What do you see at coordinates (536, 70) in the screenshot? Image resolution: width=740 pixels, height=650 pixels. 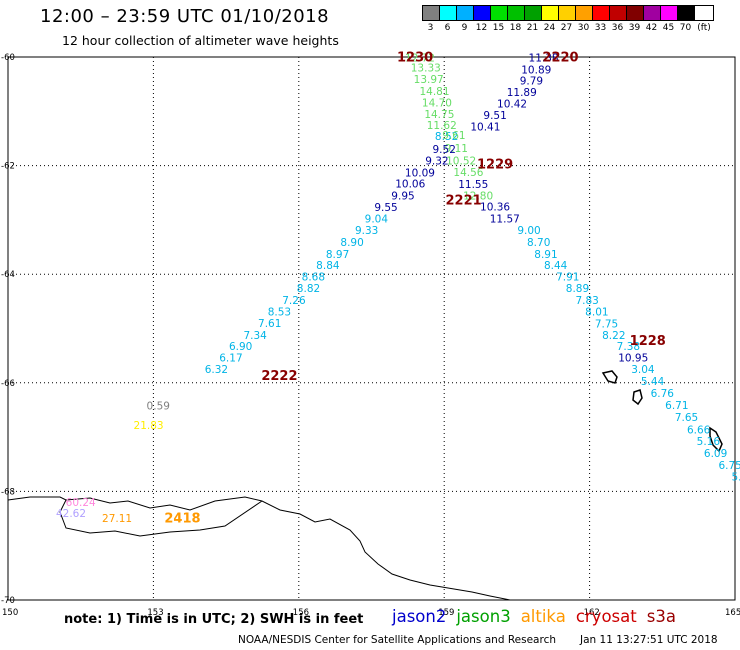 I see `wave-height-value: 10.89` at bounding box center [536, 70].